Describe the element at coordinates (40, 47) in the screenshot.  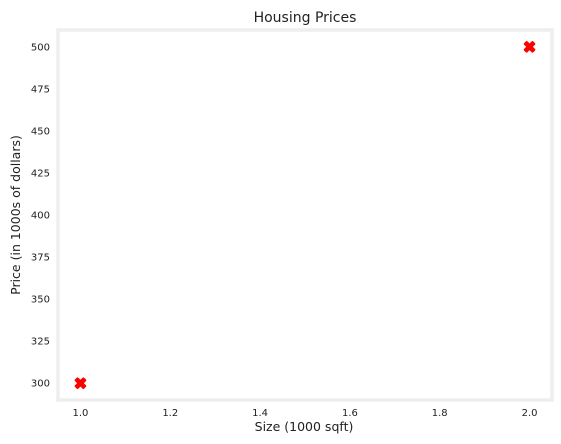
I see `y-tick-label: 500` at that location.